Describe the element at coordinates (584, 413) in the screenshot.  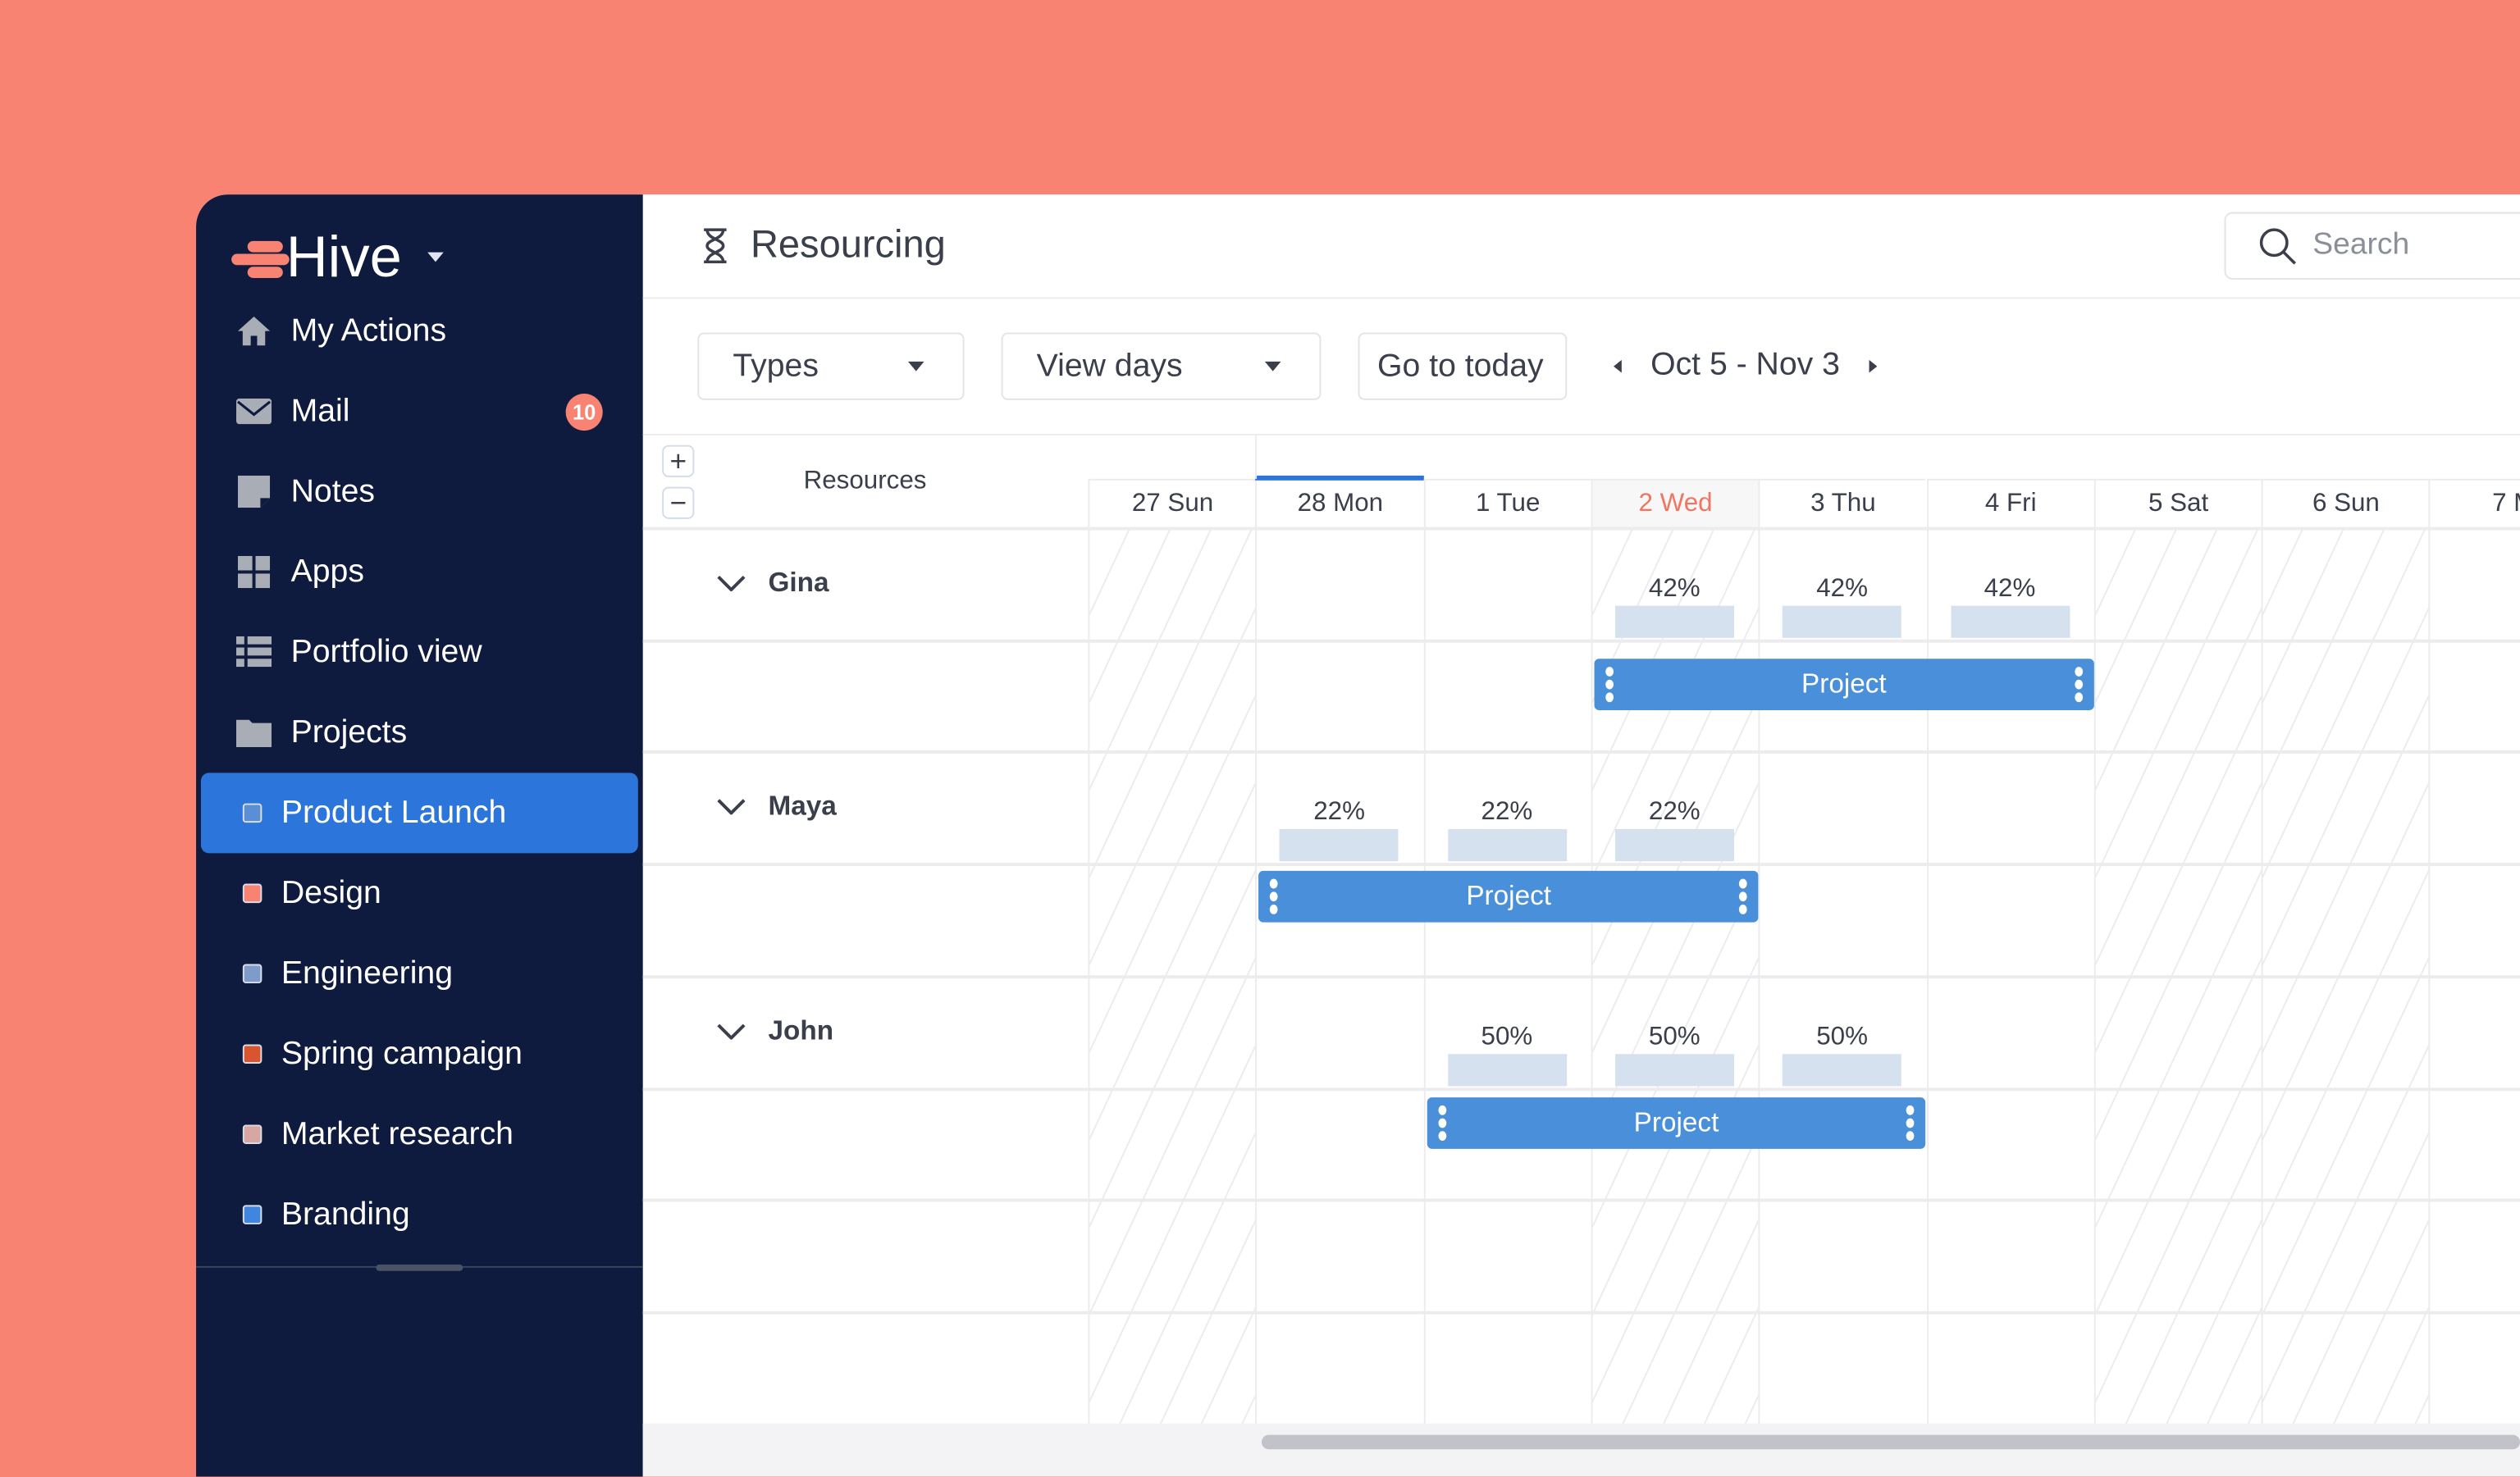
I see `mail-count-badge: 10` at that location.